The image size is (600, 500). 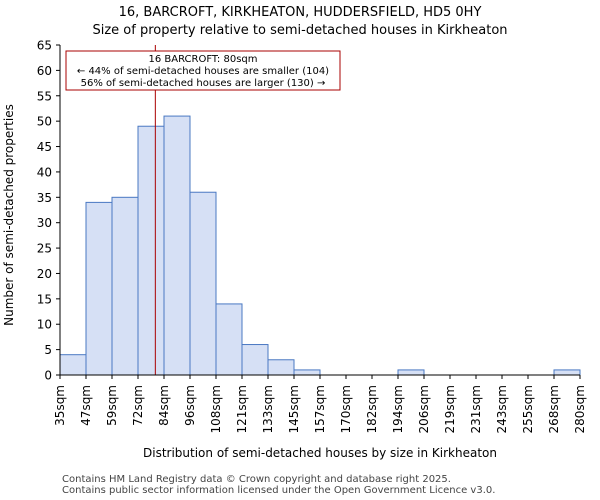 I want to click on x-tick-label: 231sqm, so click(x=476, y=409).